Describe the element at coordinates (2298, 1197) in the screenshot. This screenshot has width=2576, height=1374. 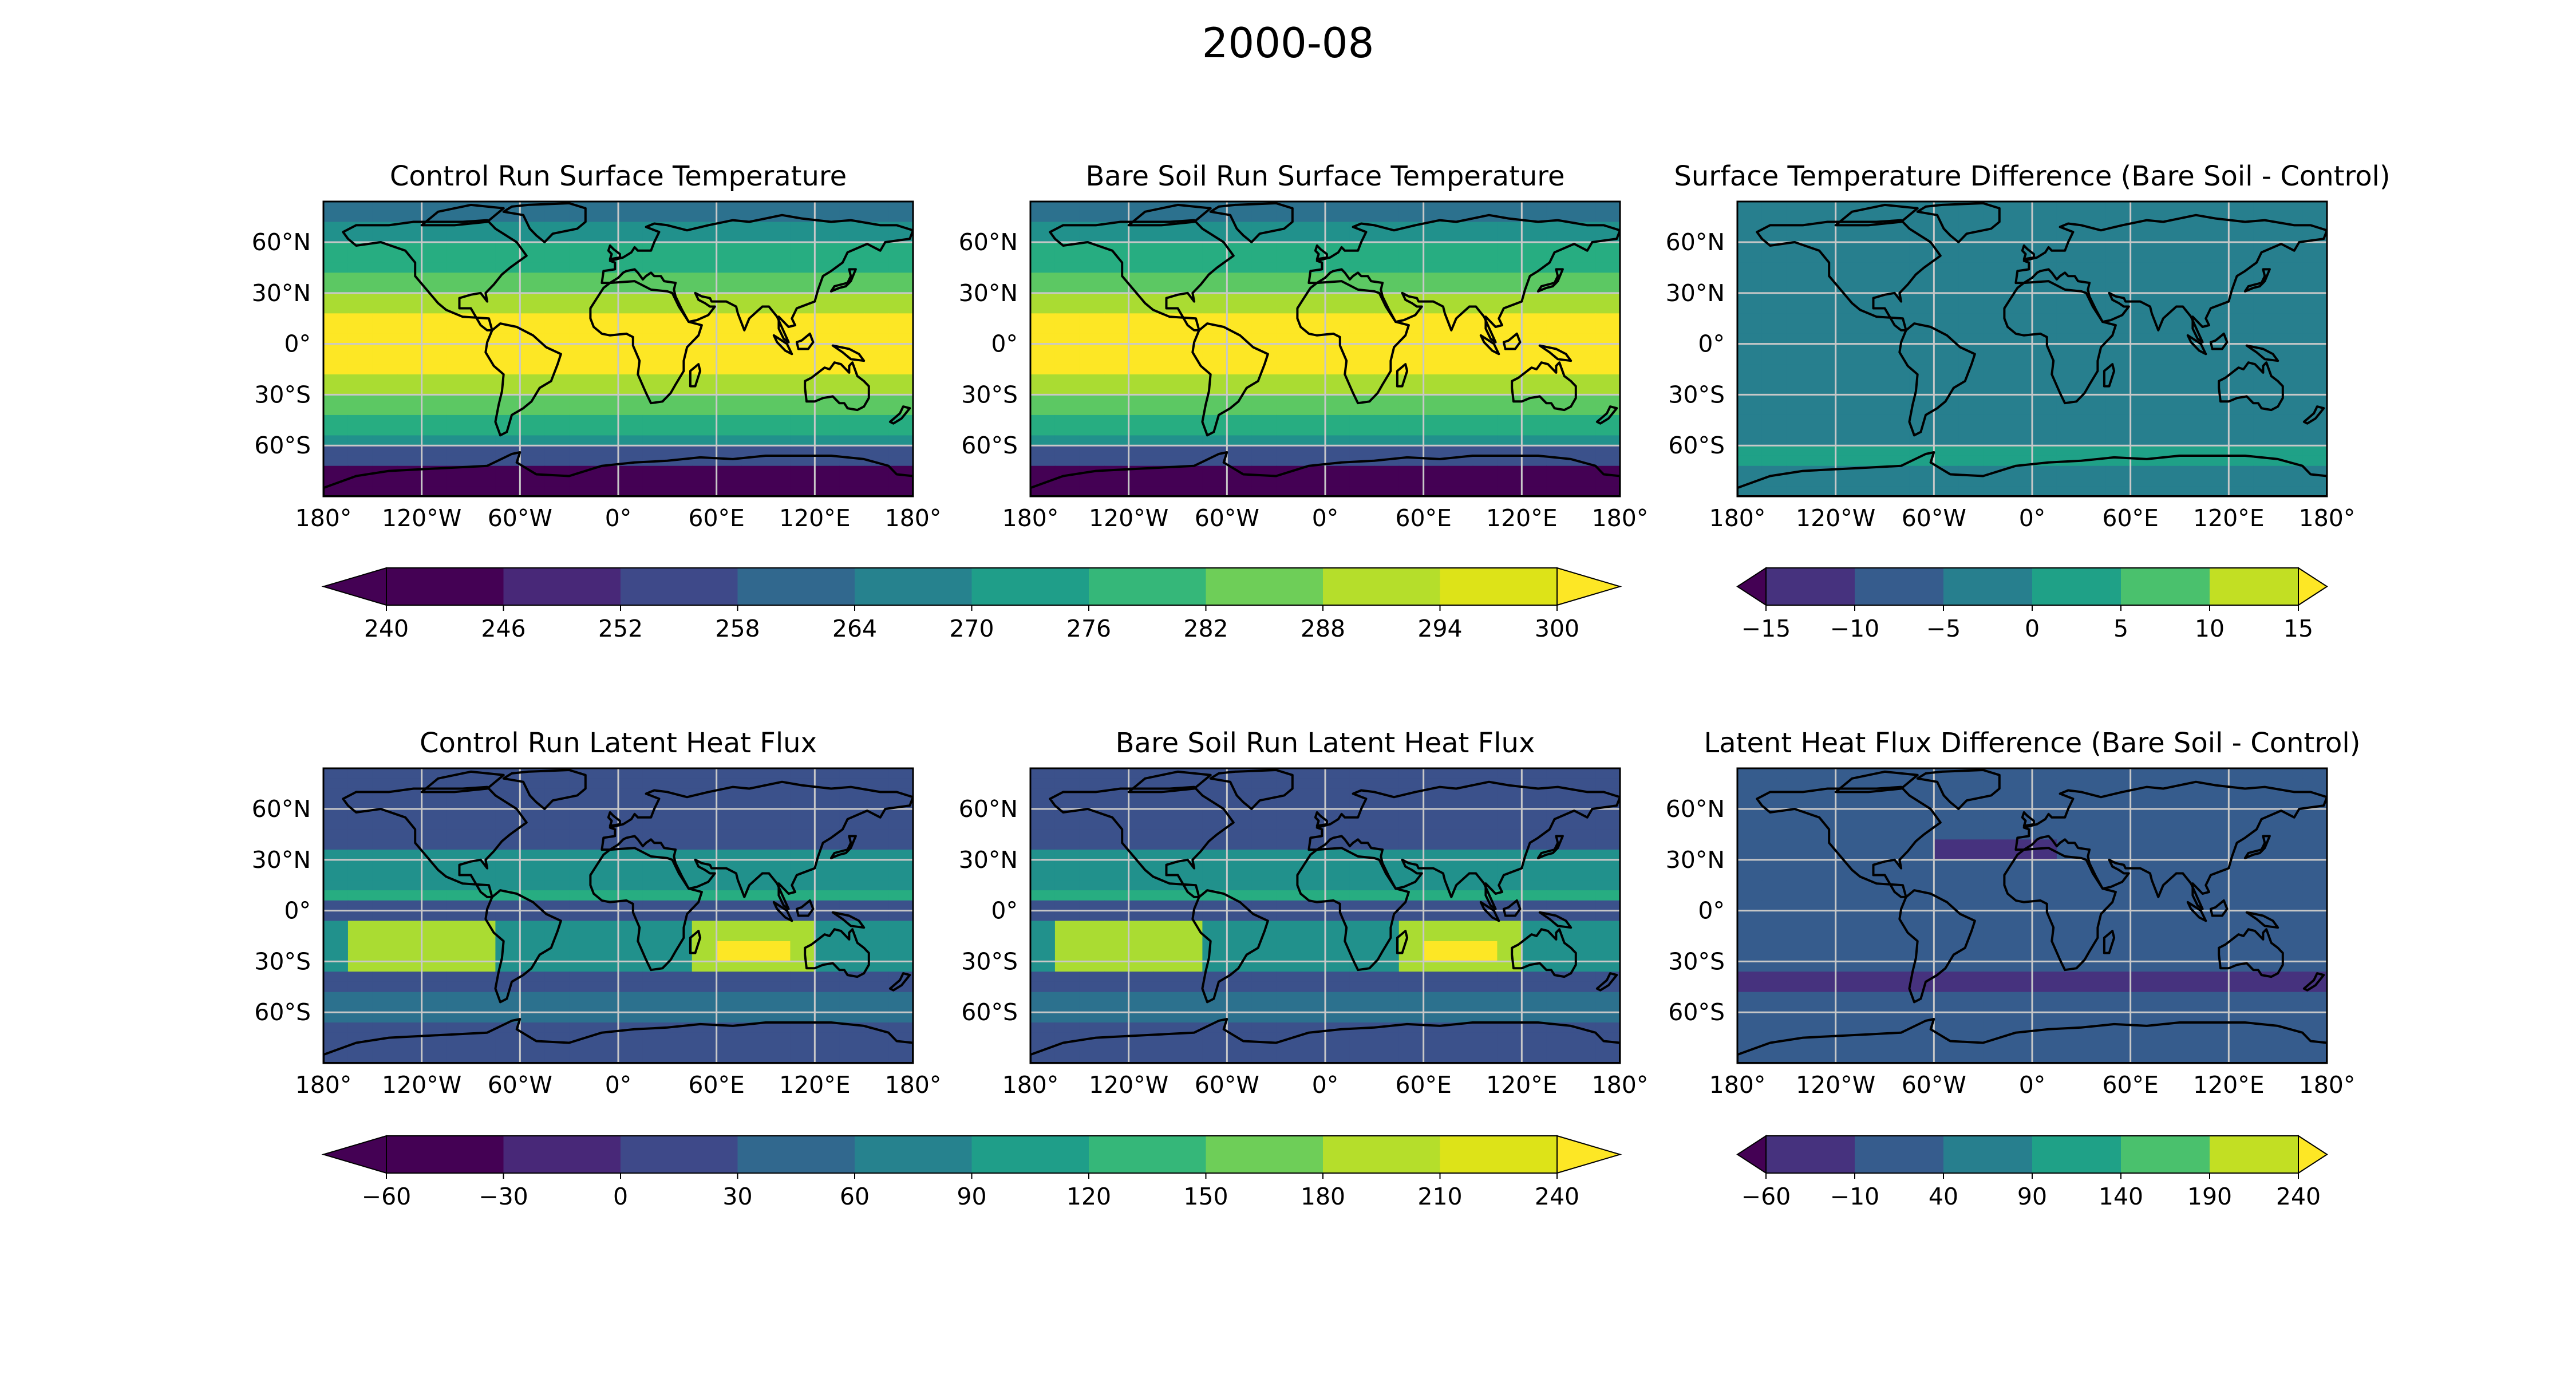
I see `colorbar-tick-label: 240` at that location.